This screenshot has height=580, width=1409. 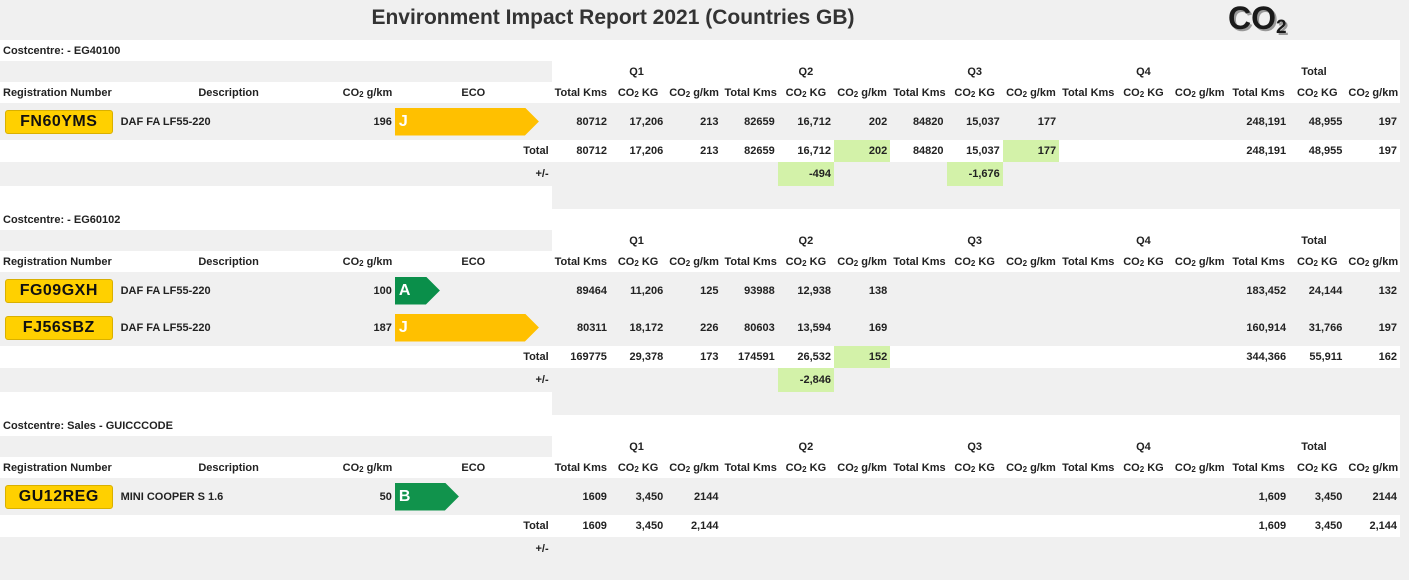 I want to click on total-q3-value, so click(x=918, y=526).